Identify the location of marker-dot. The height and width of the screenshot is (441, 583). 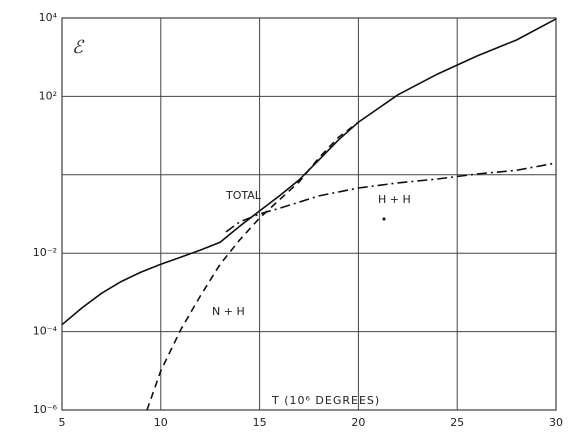
(384, 219).